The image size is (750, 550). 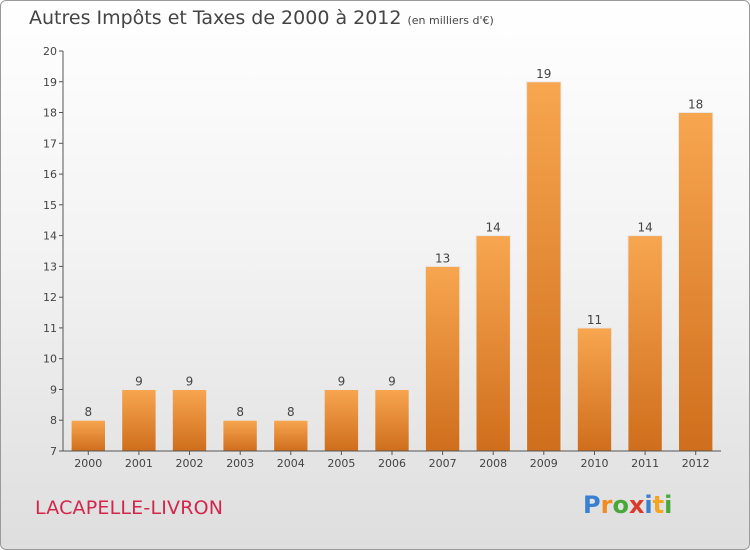 I want to click on data-label-2005: 9, so click(x=342, y=382).